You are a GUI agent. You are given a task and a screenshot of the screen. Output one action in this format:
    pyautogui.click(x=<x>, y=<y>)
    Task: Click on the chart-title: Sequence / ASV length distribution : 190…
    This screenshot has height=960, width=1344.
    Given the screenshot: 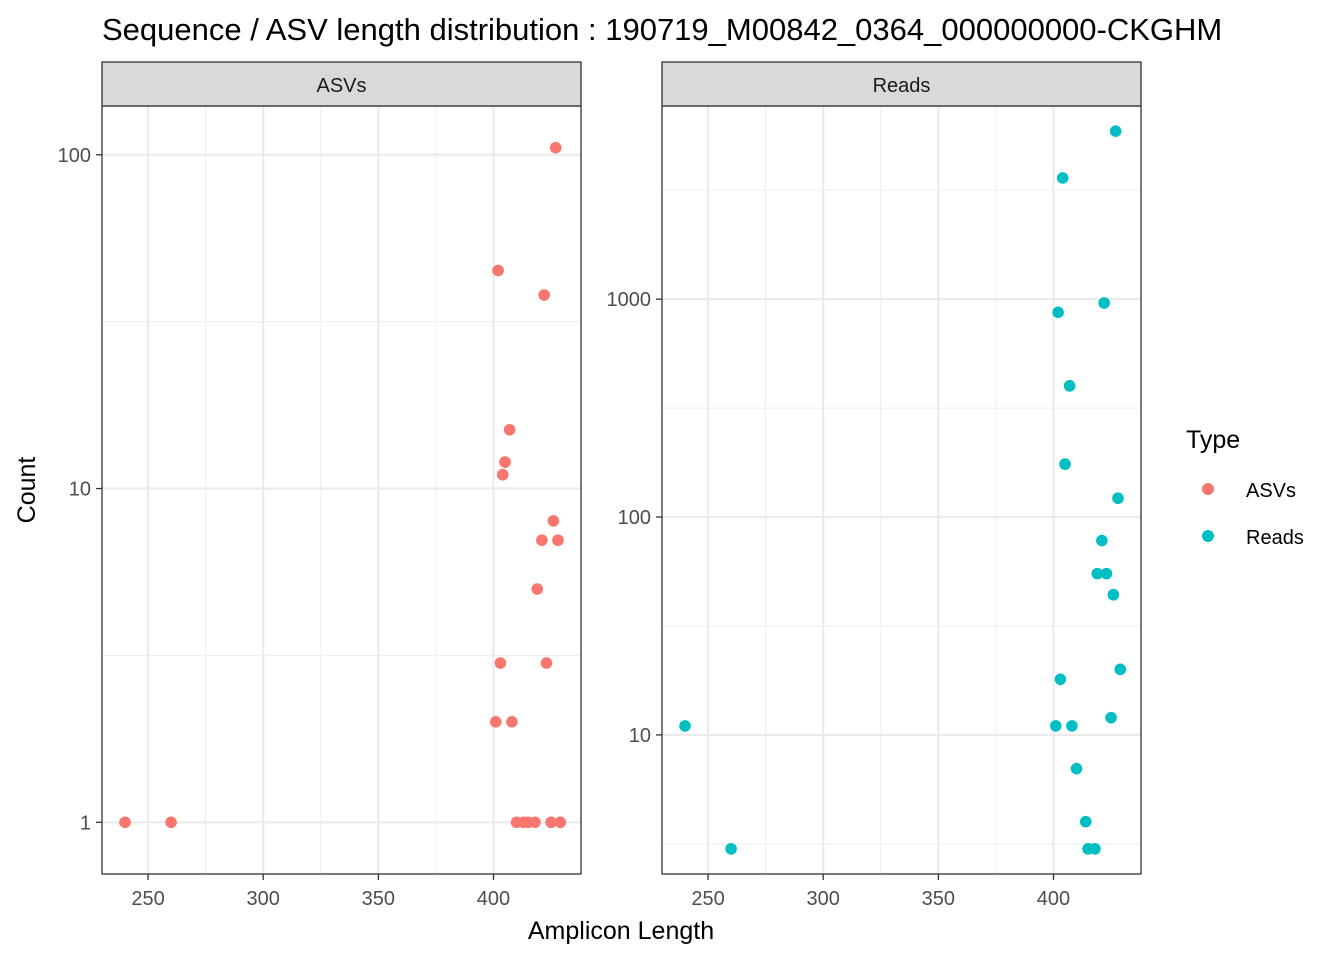 What is the action you would take?
    pyautogui.click(x=662, y=29)
    